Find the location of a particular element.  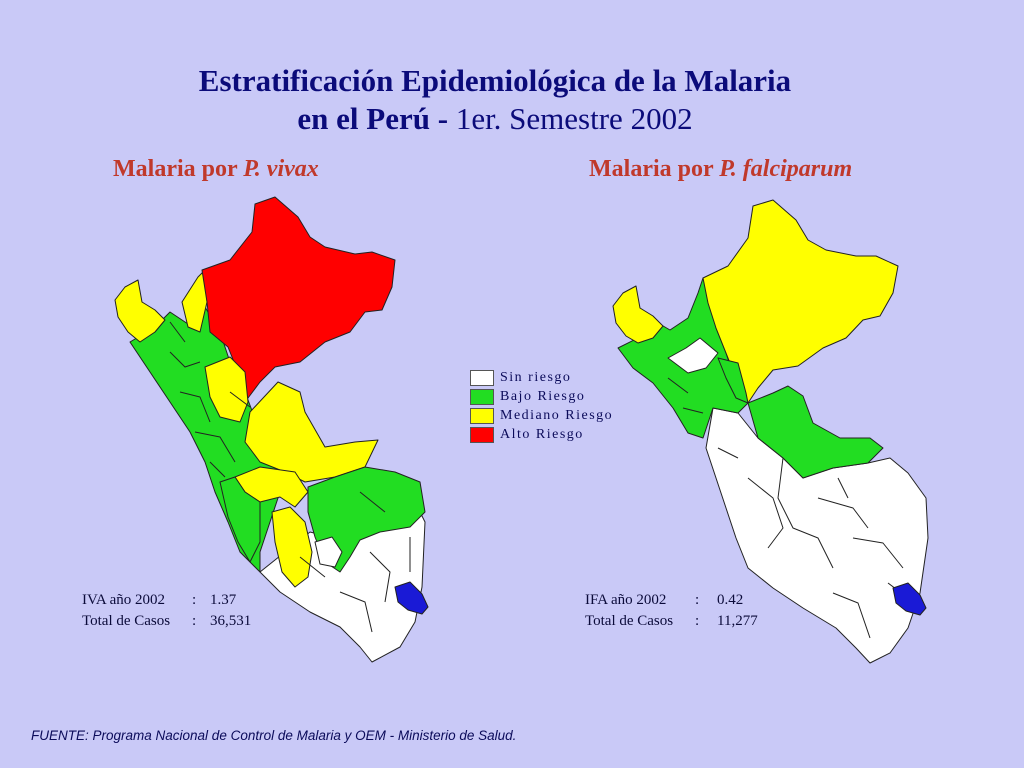

vivax-region-ayacucho-mediano is located at coordinates (292, 547).